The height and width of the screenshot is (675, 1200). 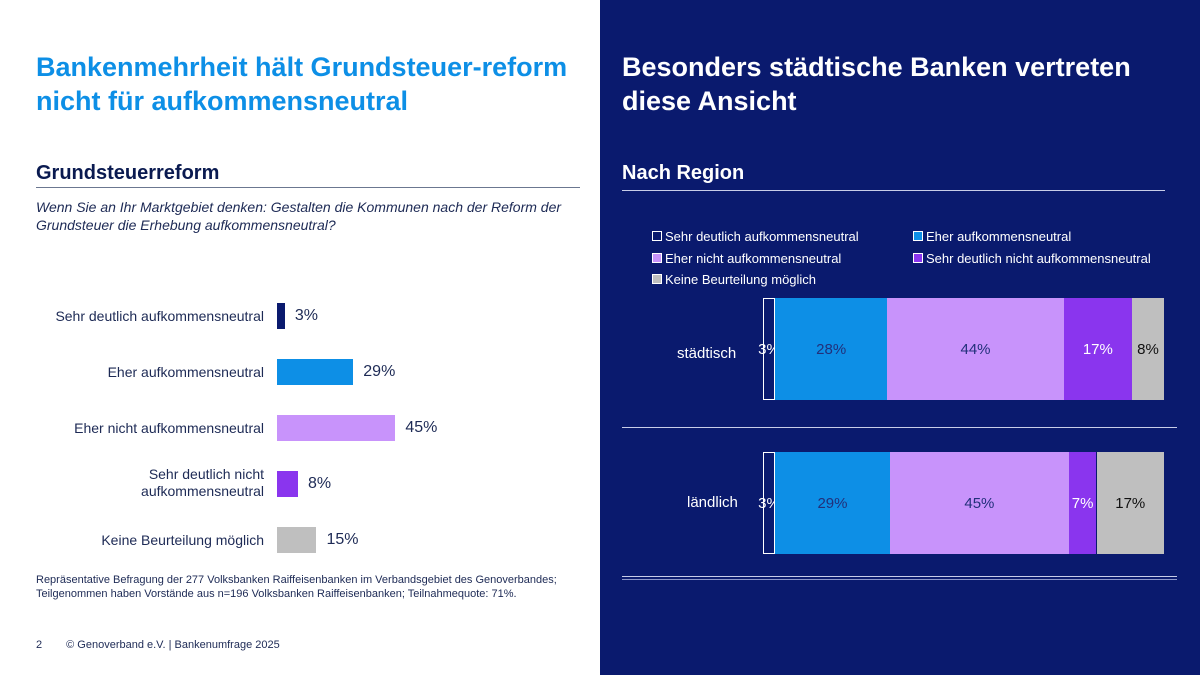 I want to click on segment-value-label: 28%, so click(x=831, y=349).